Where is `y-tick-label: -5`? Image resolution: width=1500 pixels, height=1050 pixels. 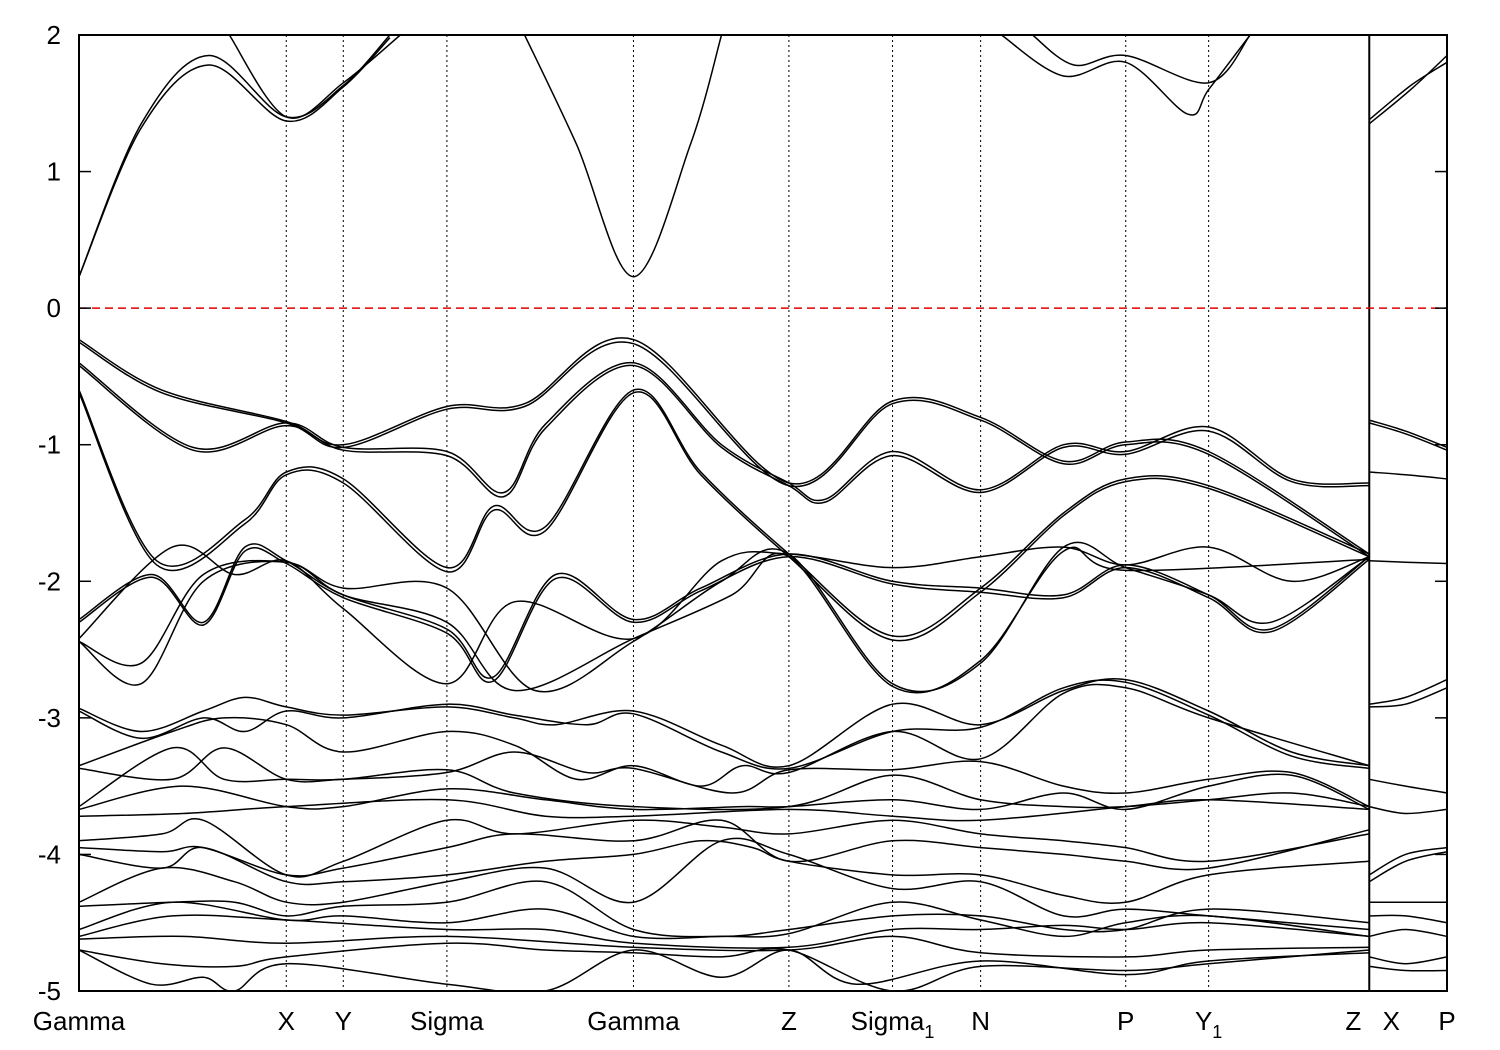
y-tick-label: -5 is located at coordinates (49, 991).